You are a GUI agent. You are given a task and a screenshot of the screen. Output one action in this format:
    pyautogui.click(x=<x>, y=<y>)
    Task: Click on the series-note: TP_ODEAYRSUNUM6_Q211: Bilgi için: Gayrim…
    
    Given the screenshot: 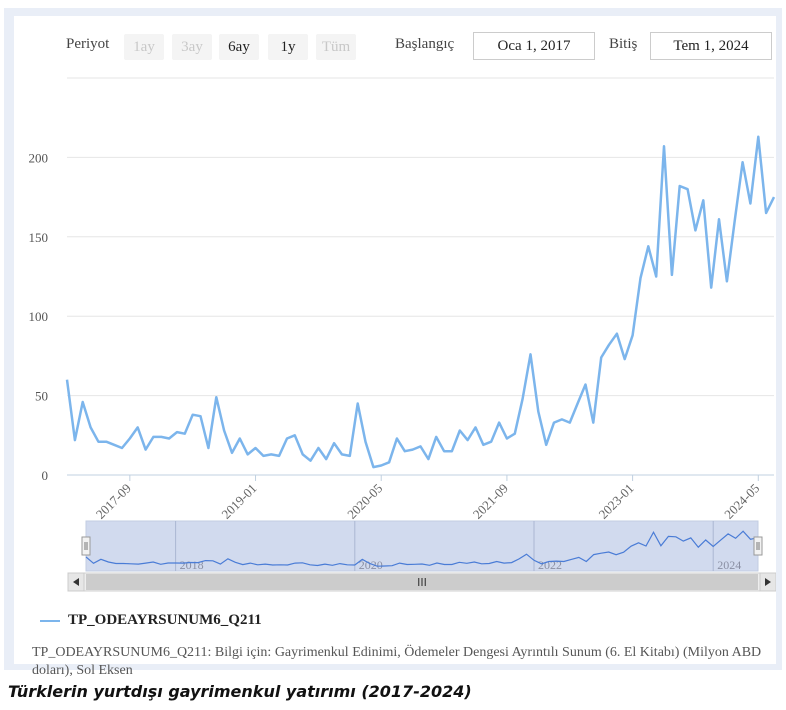 What is the action you would take?
    pyautogui.click(x=397, y=661)
    